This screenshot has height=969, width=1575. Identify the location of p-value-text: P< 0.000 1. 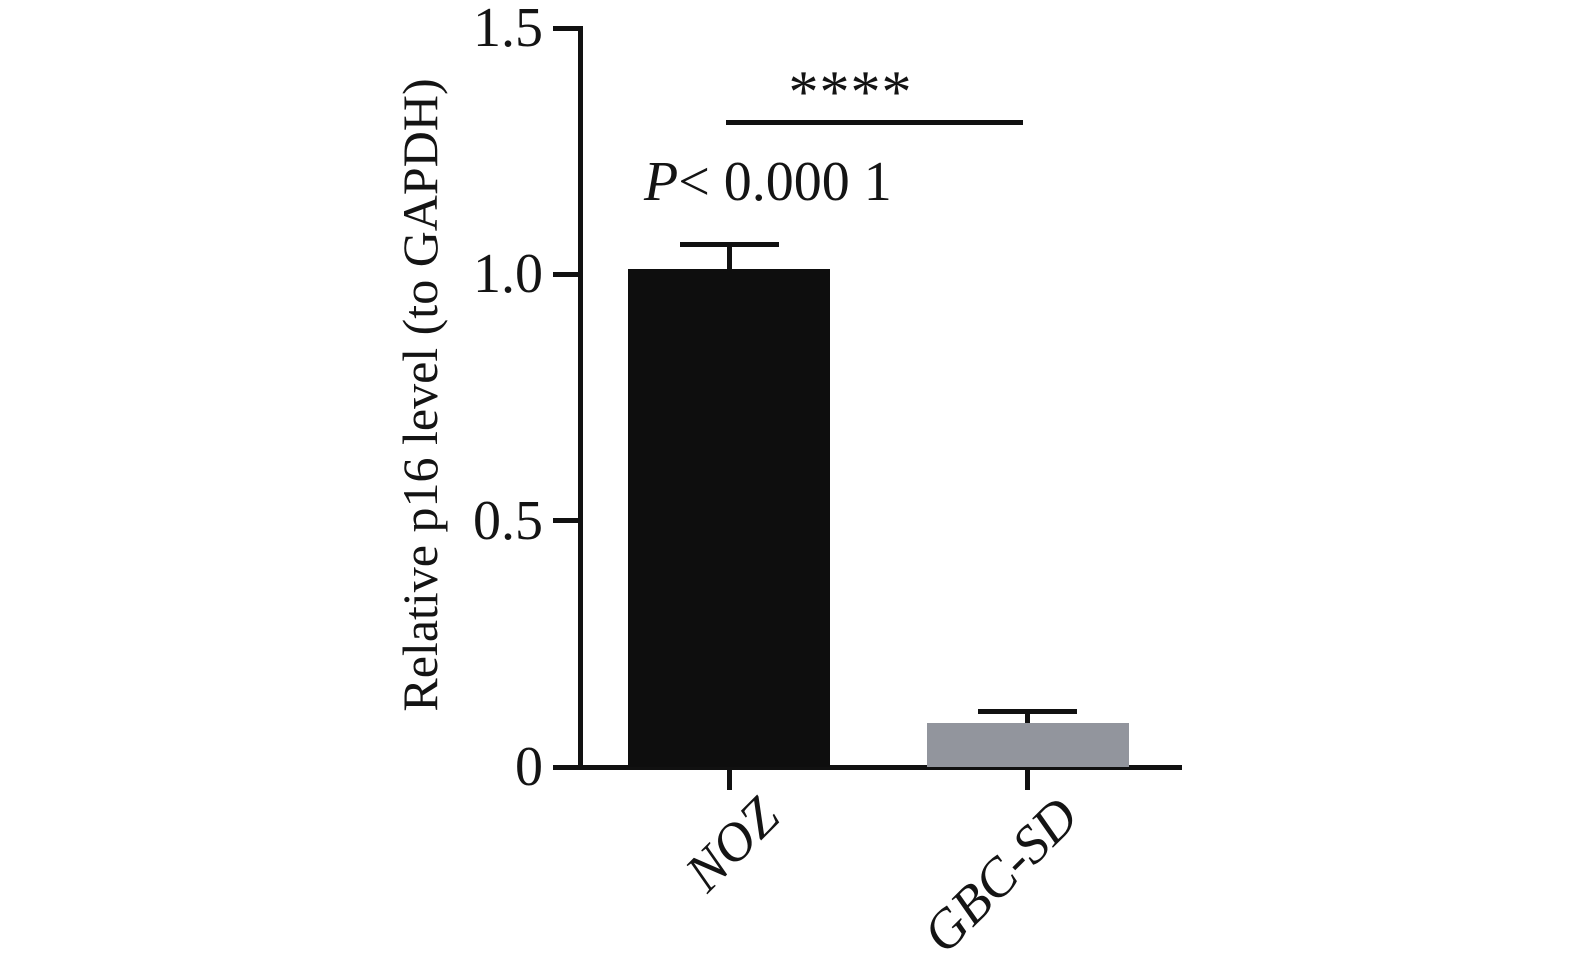
(768, 182).